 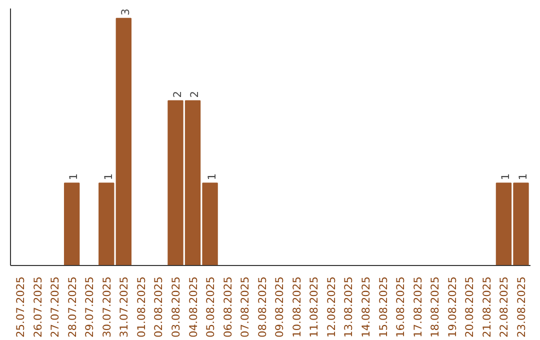 What do you see at coordinates (487, 307) in the screenshot?
I see `x-tick-label: 21.08.2025` at bounding box center [487, 307].